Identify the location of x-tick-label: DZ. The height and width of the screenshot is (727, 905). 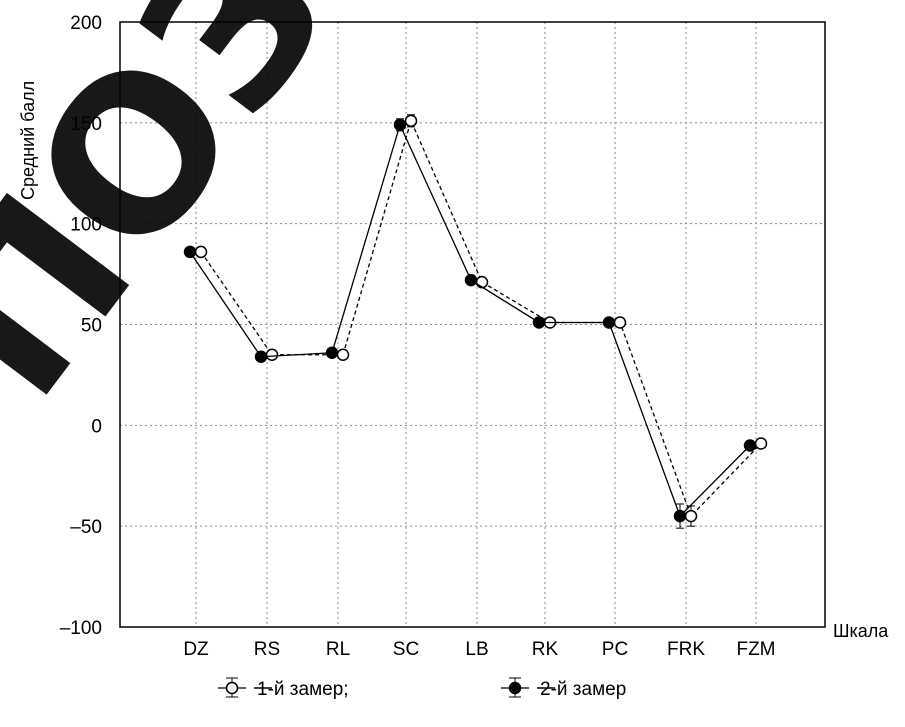
(196, 649).